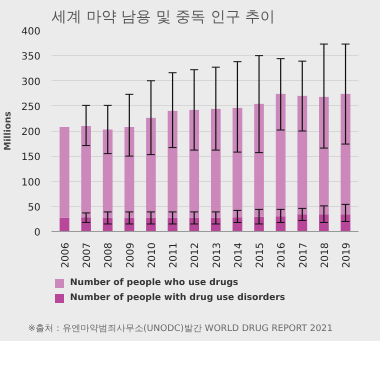 This screenshot has width=380, height=384. I want to click on y-tick-label: 100, so click(31, 182).